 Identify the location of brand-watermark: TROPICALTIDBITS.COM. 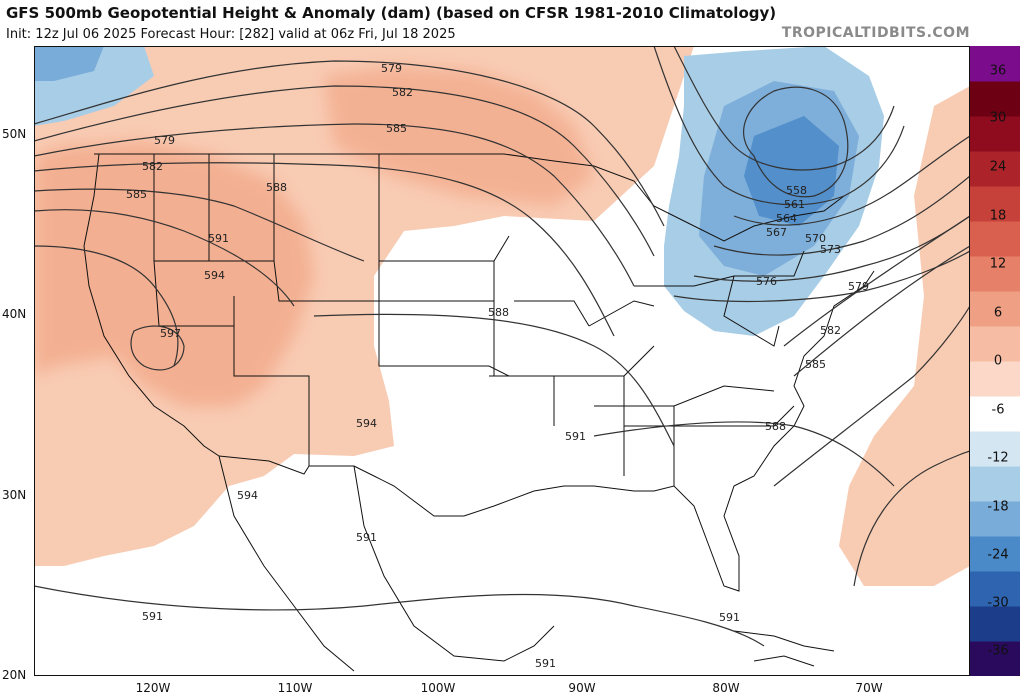
(875, 33).